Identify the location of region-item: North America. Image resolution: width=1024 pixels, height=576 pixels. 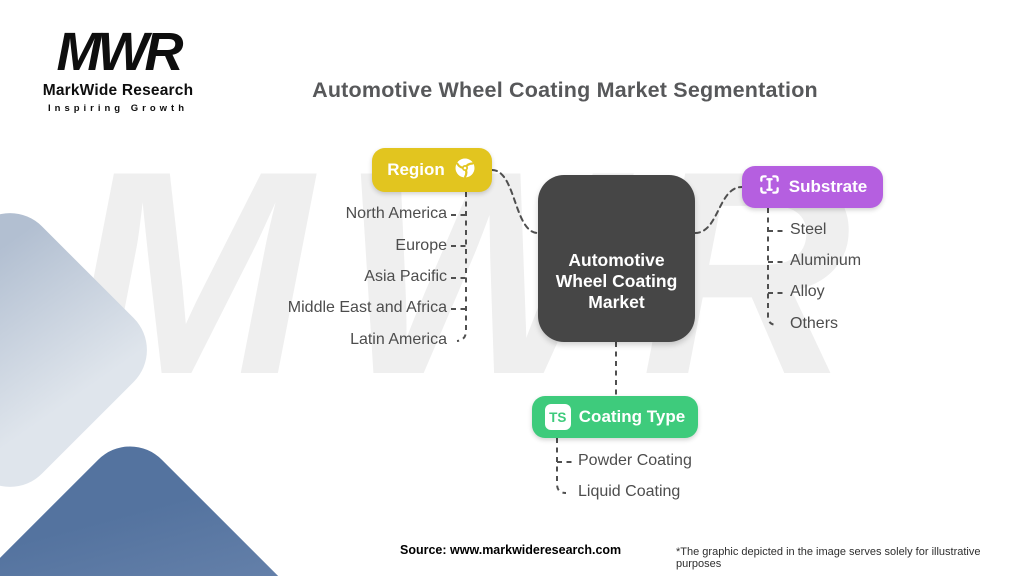
(396, 213).